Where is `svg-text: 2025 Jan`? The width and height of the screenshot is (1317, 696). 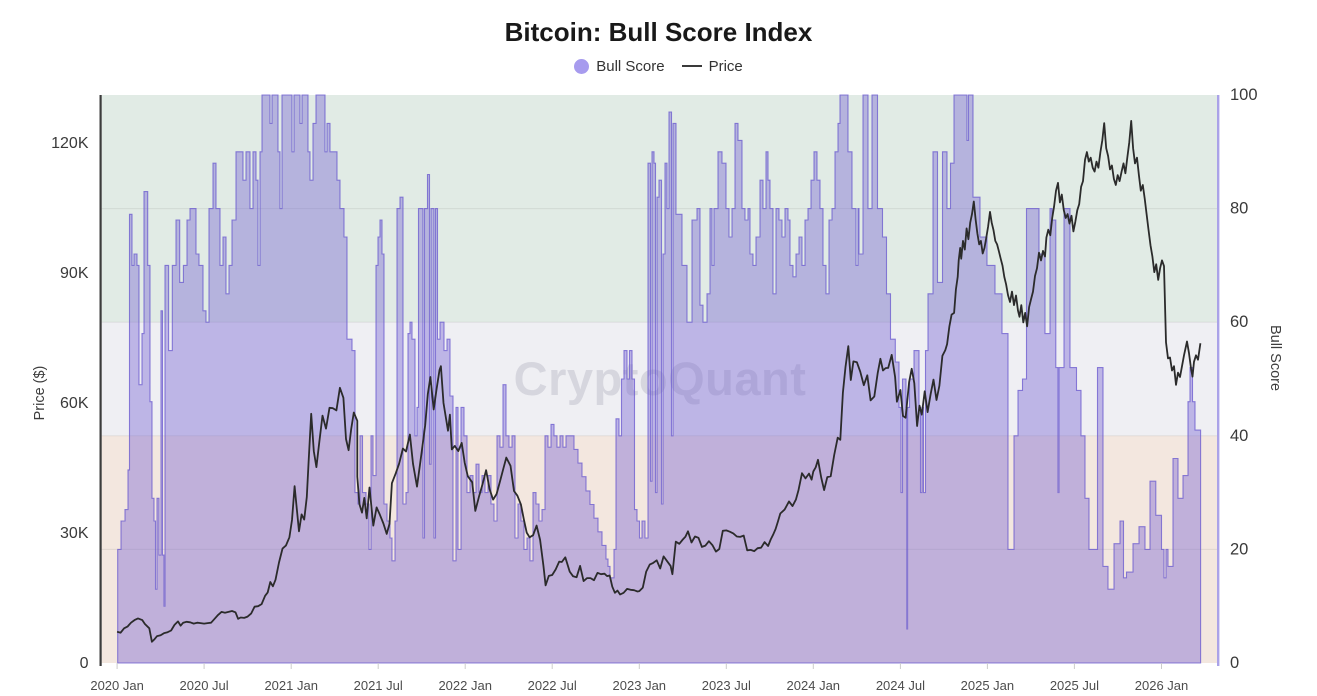
svg-text: 2025 Jan is located at coordinates (988, 685).